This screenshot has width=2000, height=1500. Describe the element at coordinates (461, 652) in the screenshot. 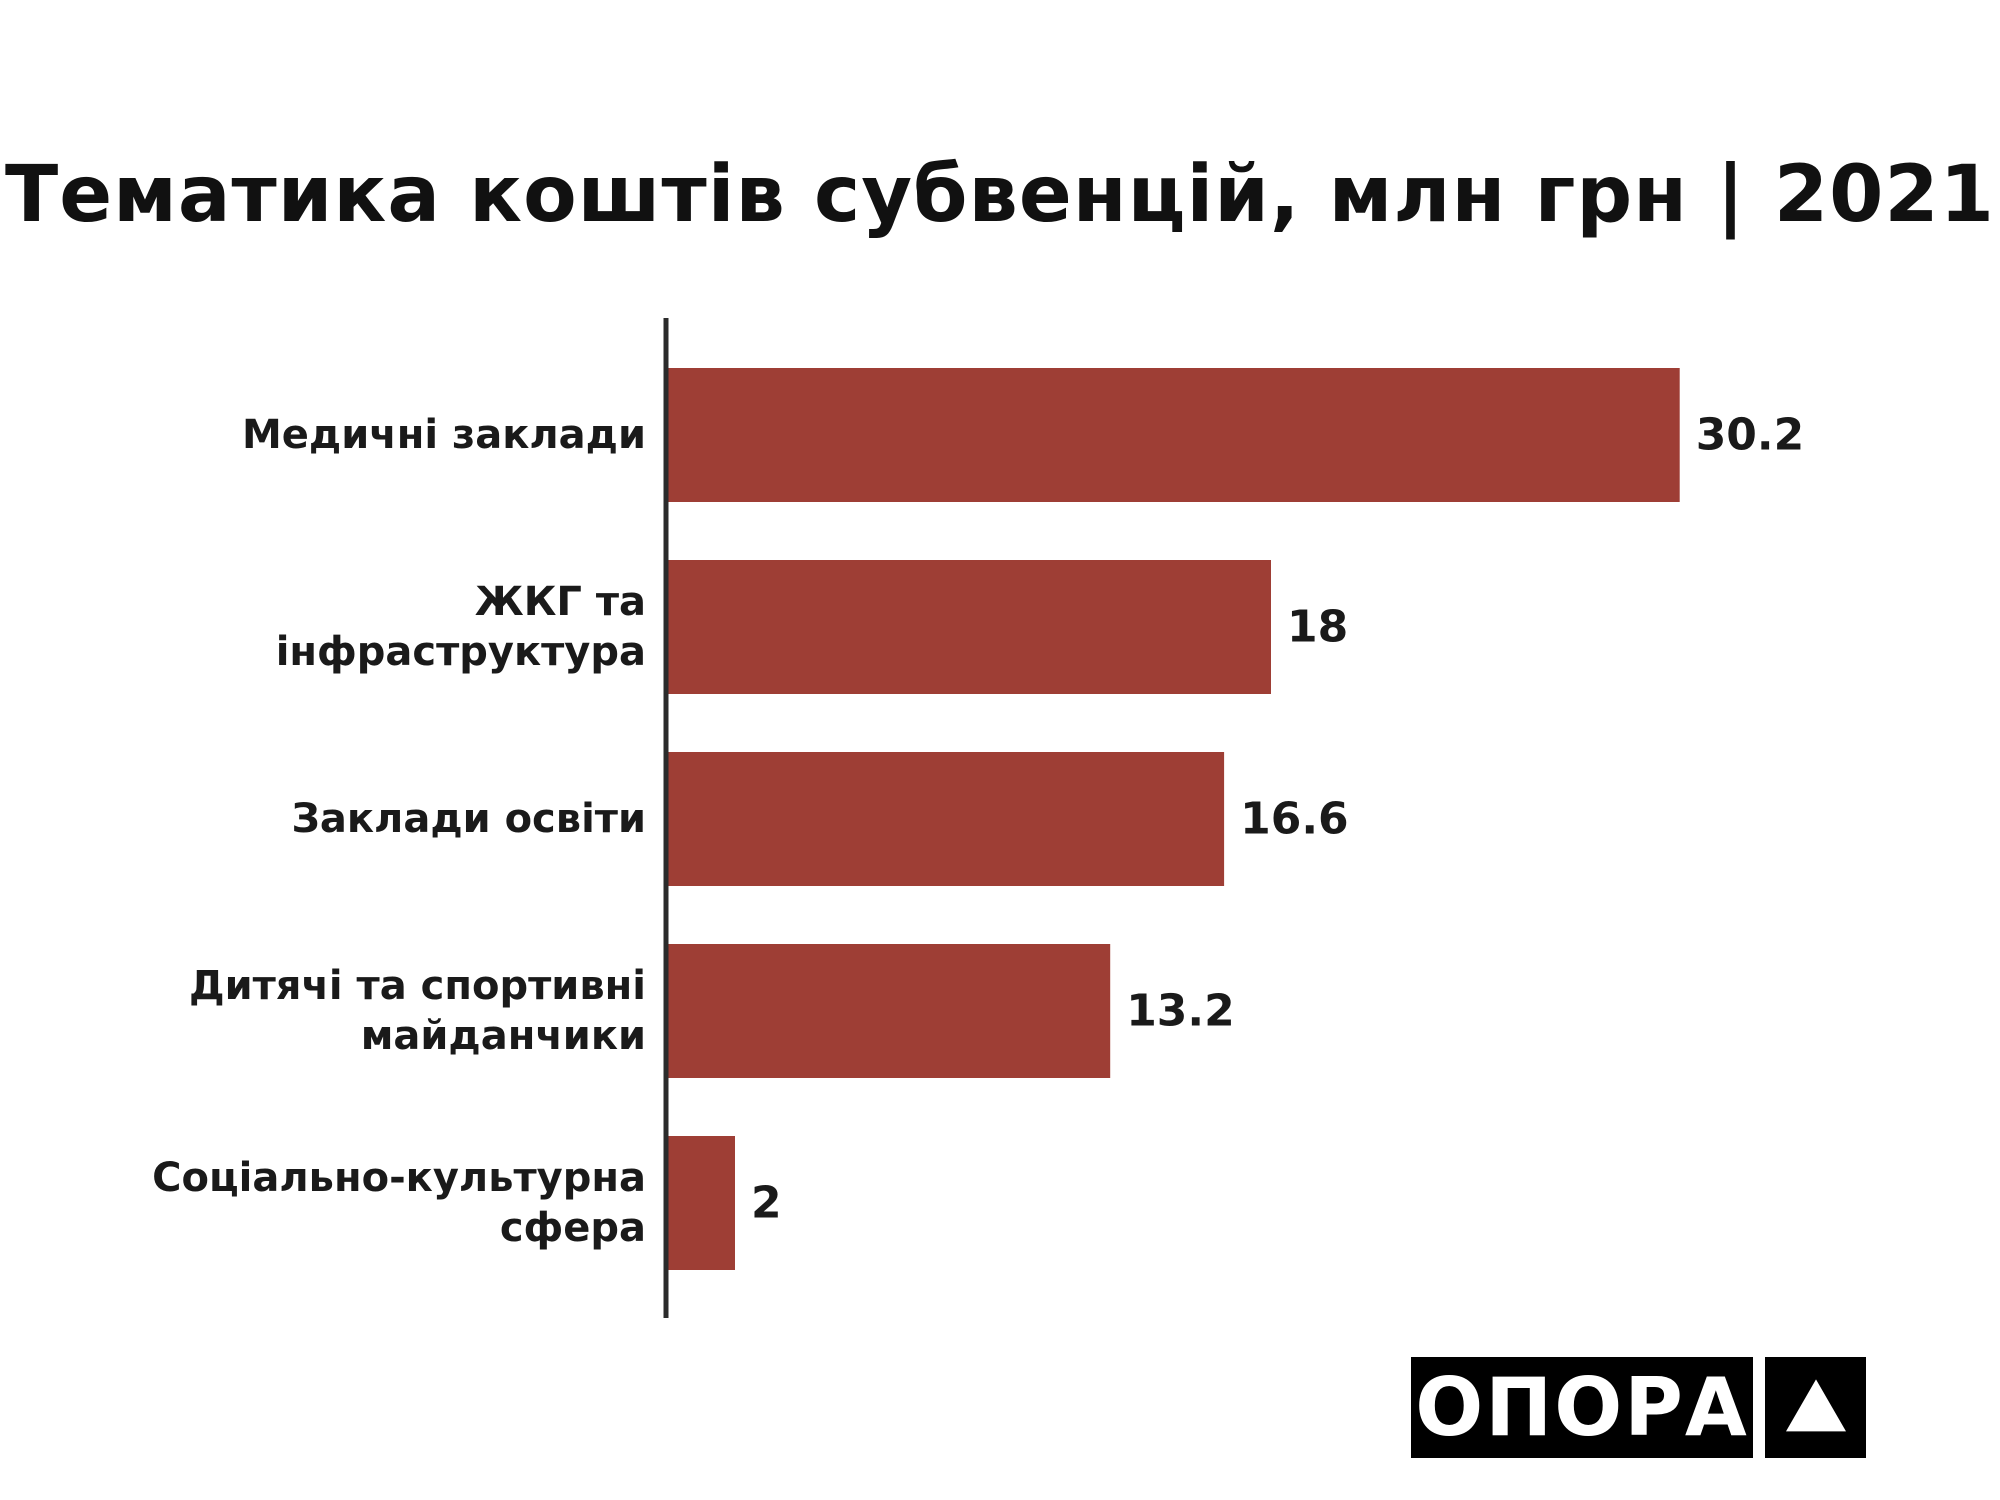

I see `category-label-2-line-2: інфраструктура` at that location.